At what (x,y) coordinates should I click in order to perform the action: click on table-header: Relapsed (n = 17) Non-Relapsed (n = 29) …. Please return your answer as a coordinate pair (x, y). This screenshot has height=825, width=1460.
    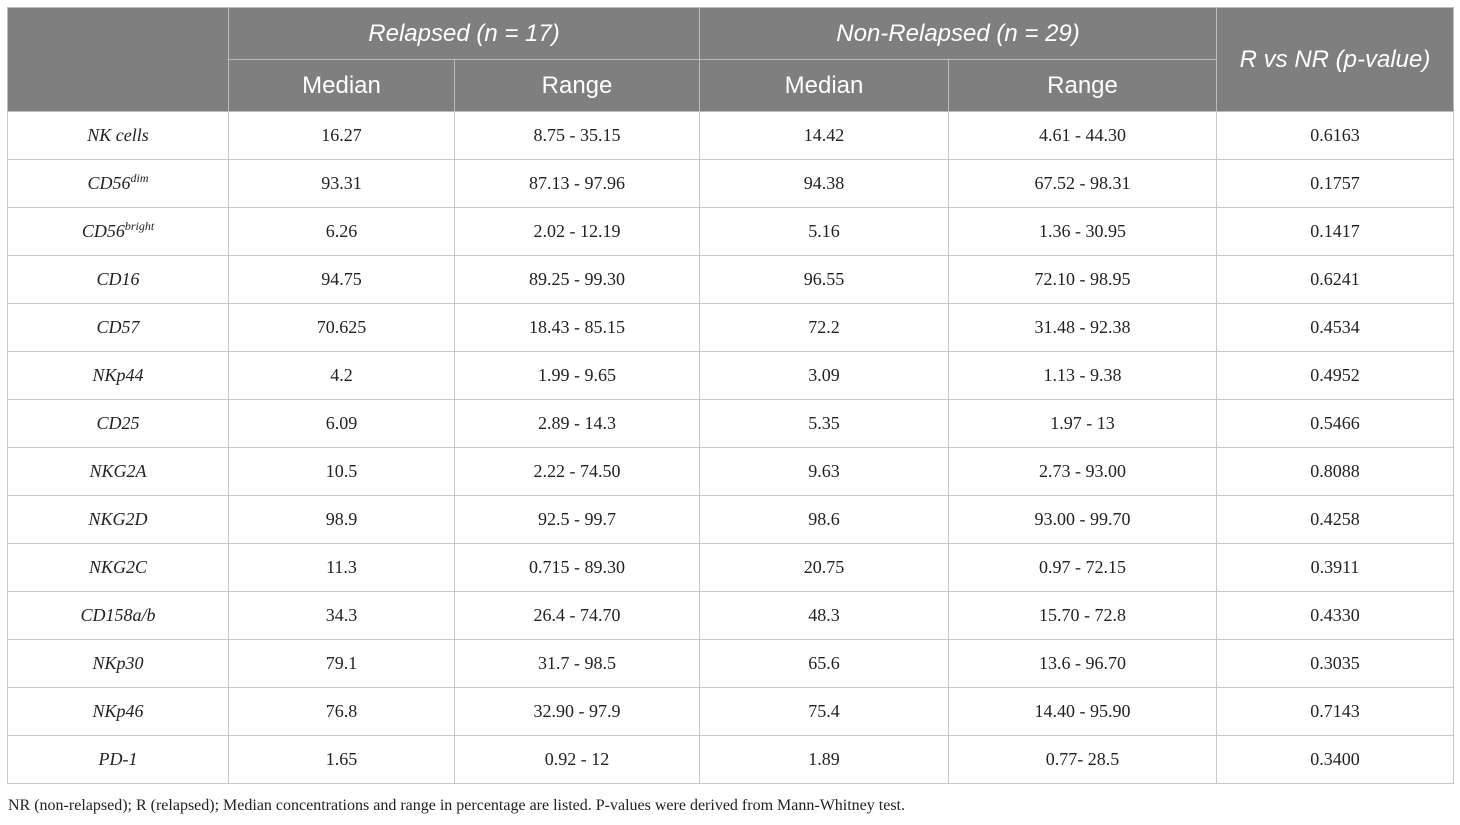
    Looking at the image, I should click on (731, 59).